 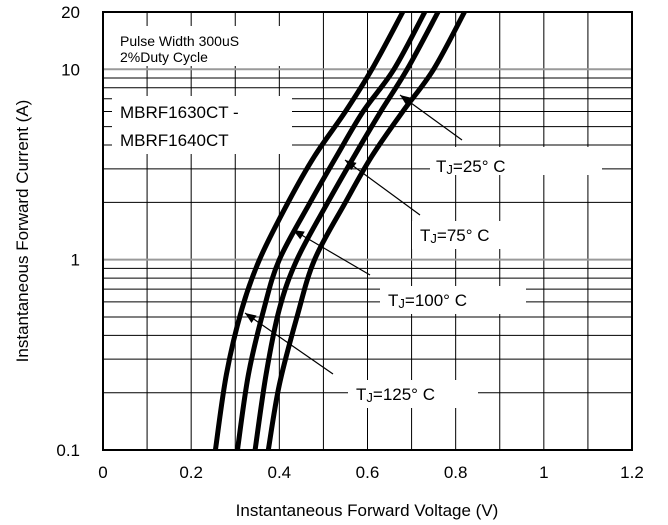 I want to click on curve-label: TJ=100° C, so click(x=427, y=301).